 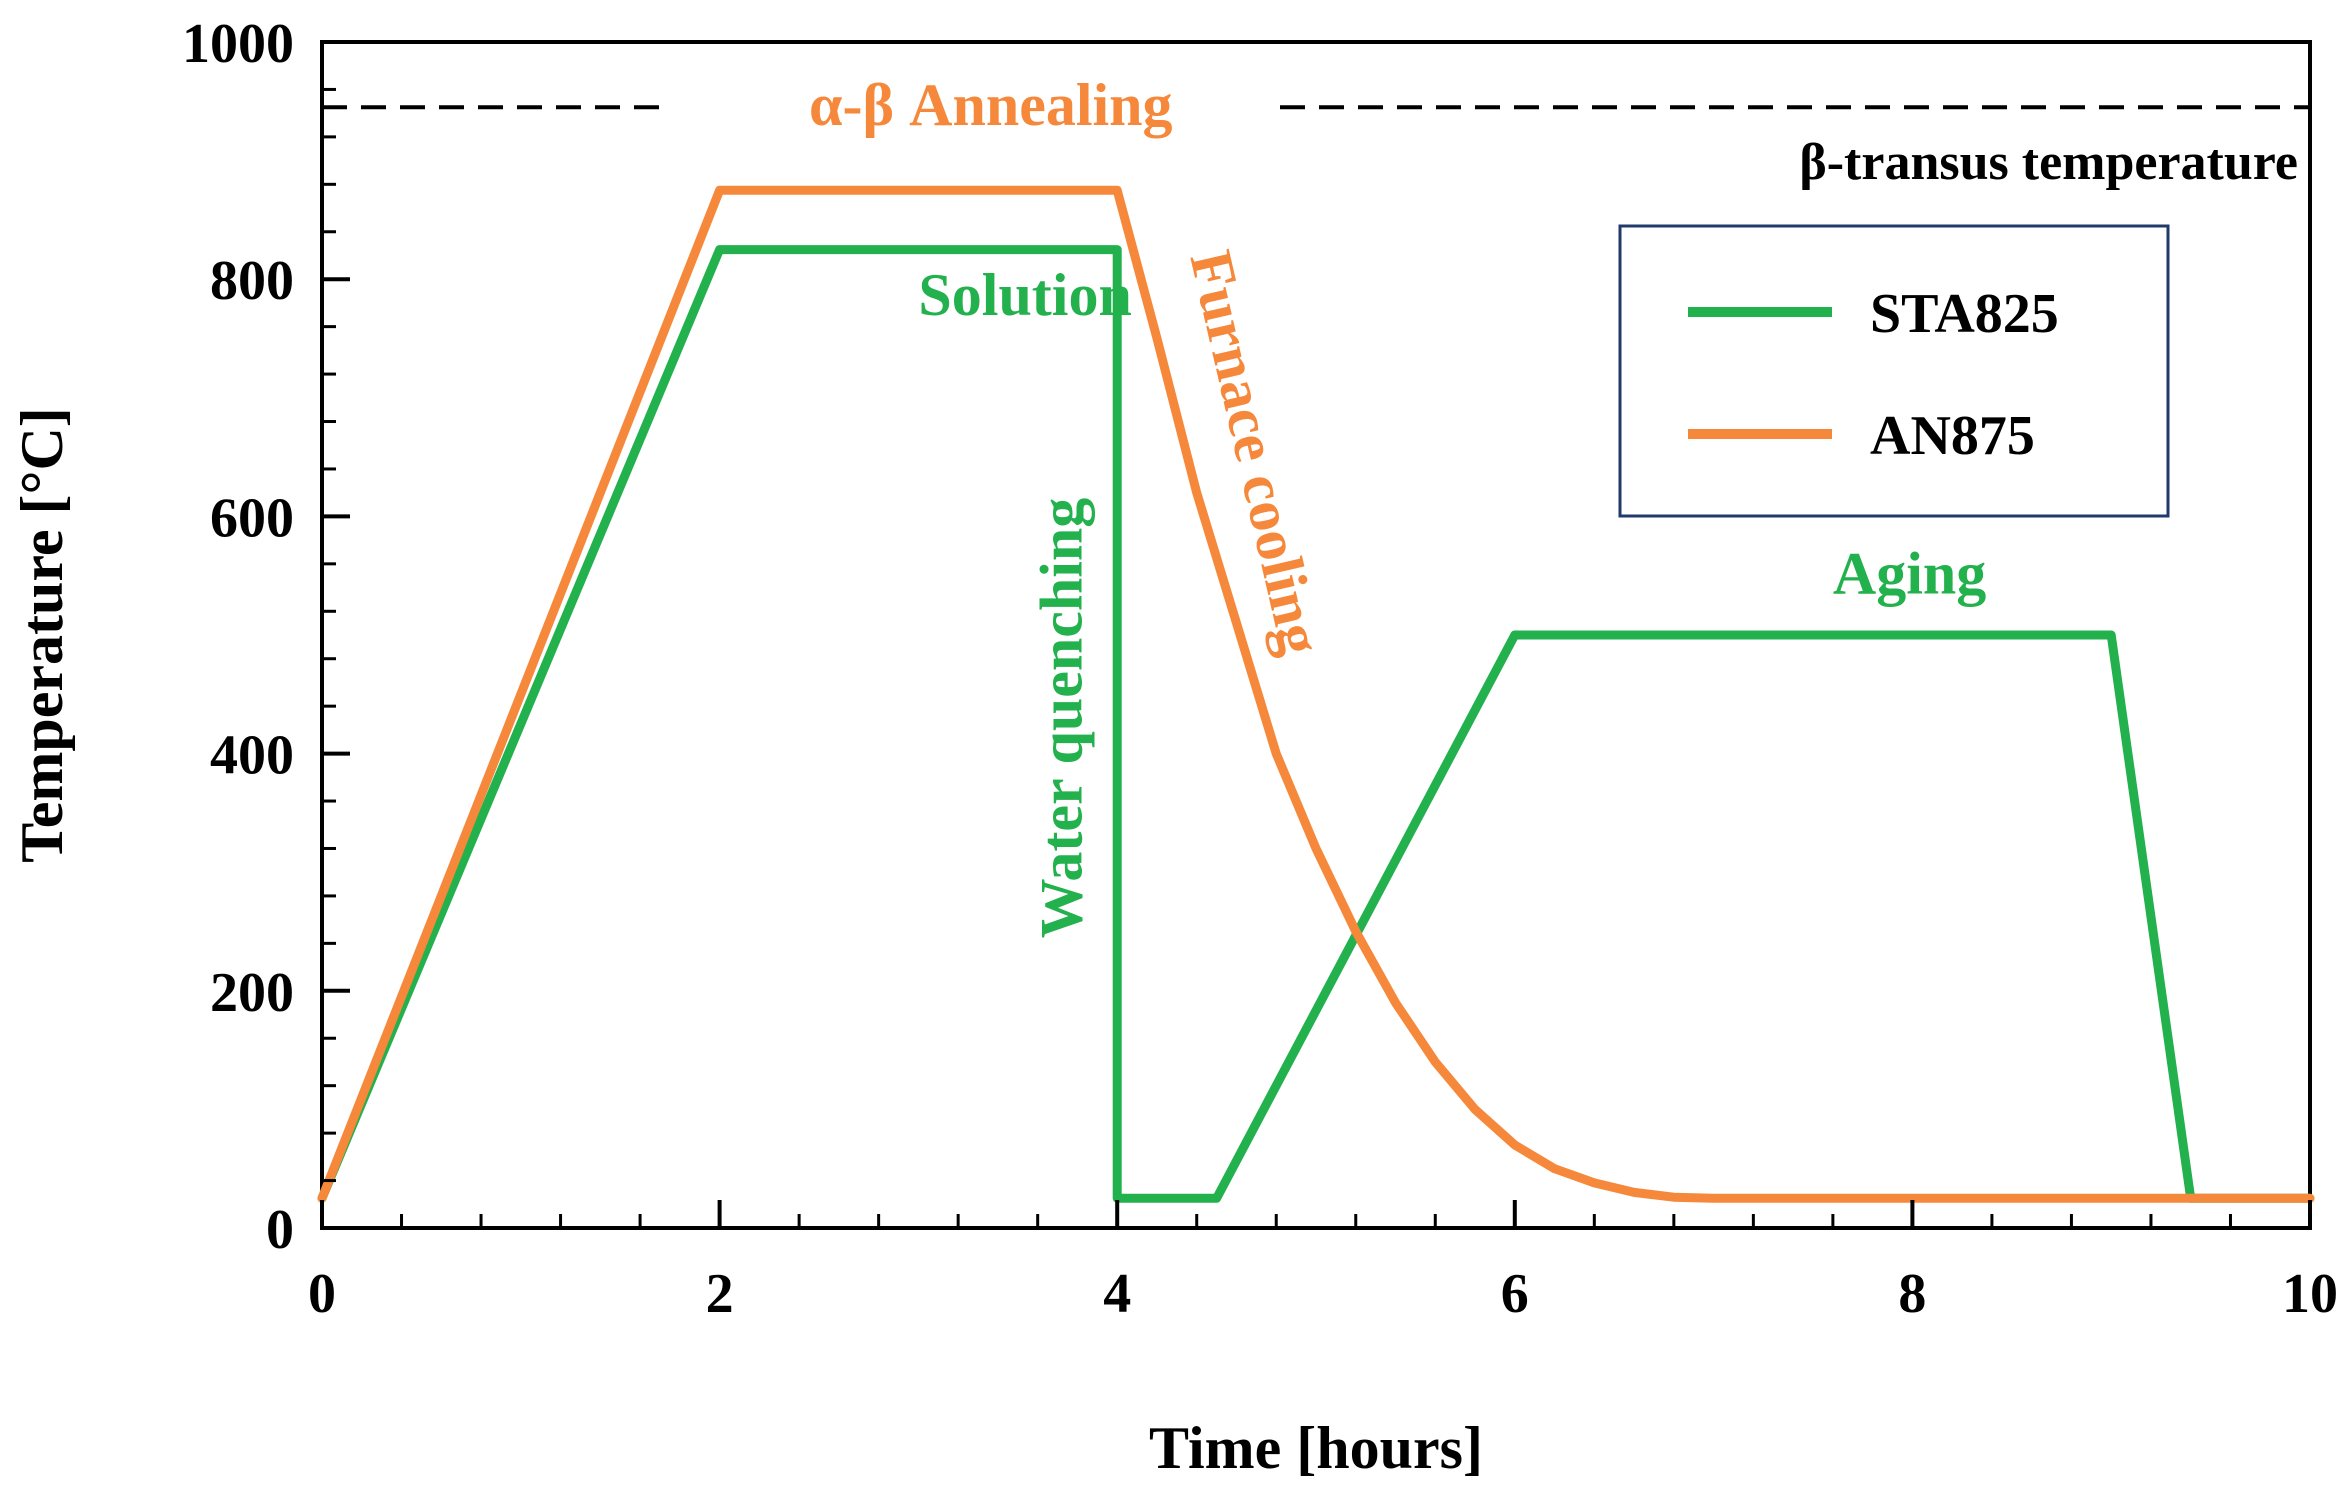 I want to click on annotation-water-quenching: Water quenching, so click(x=1061, y=718).